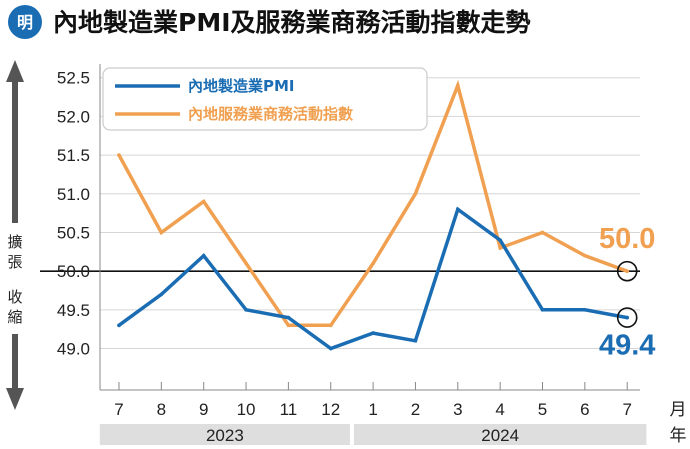 The width and height of the screenshot is (690, 449). I want to click on year-label: 2024, so click(500, 435).